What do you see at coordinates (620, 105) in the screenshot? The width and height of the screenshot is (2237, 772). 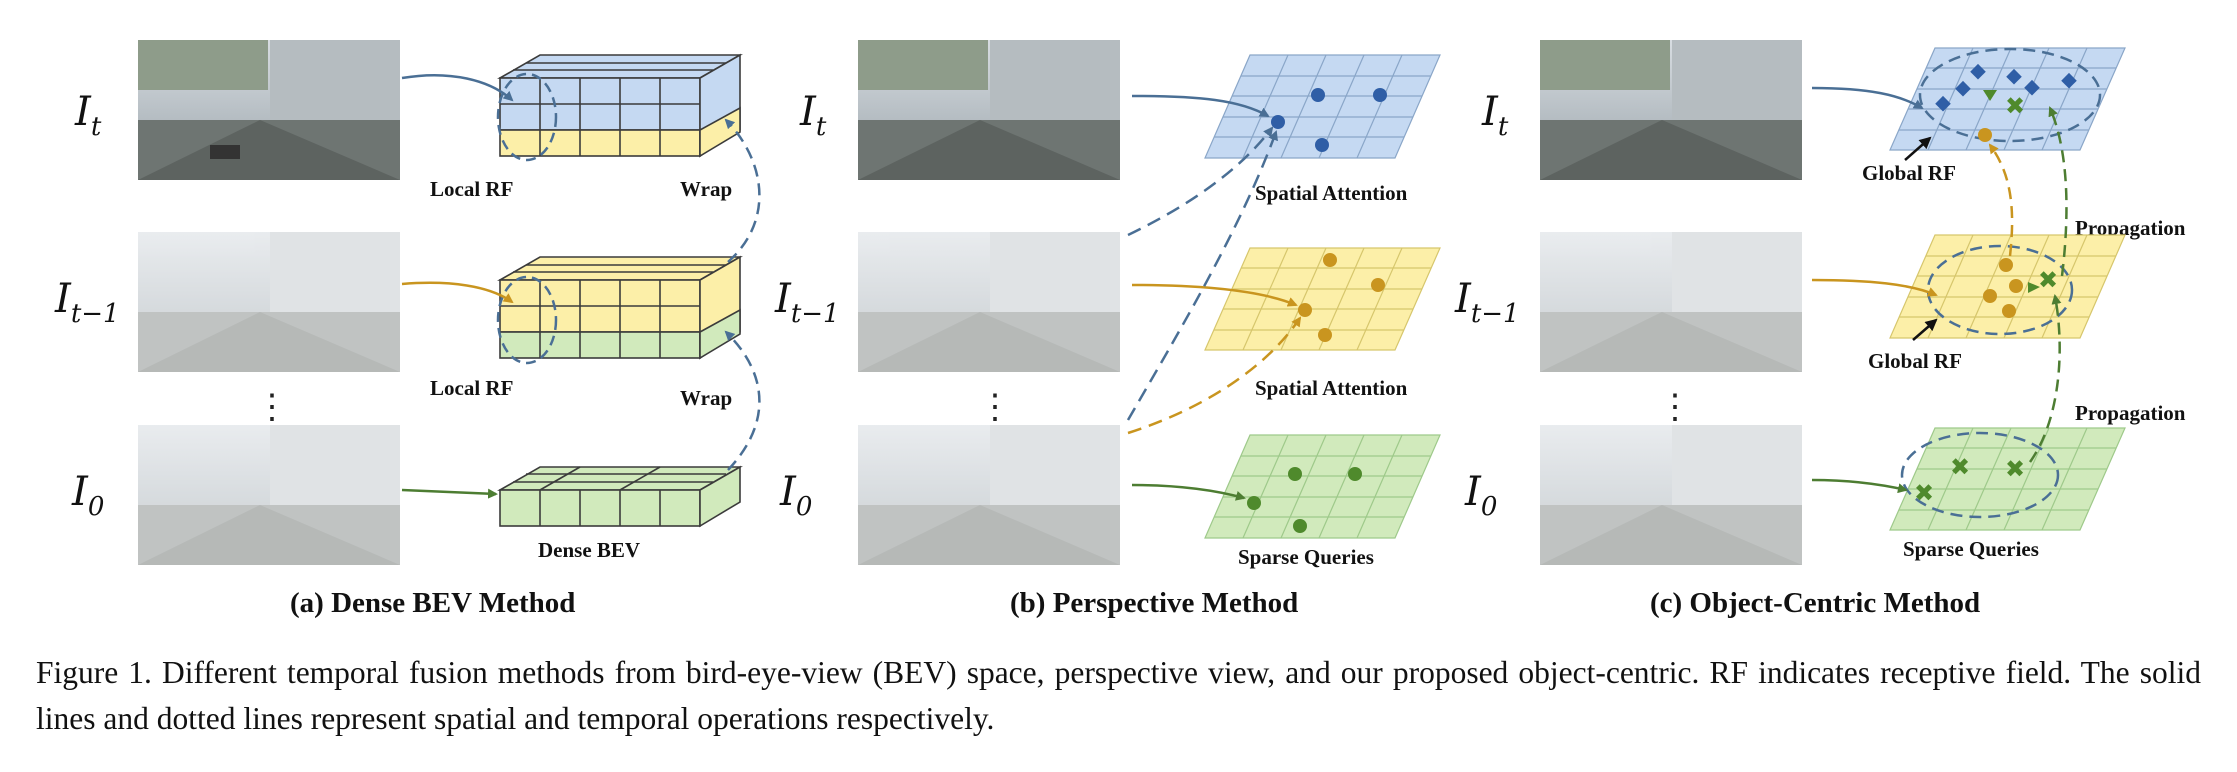 I see `bev-cube-top` at bounding box center [620, 105].